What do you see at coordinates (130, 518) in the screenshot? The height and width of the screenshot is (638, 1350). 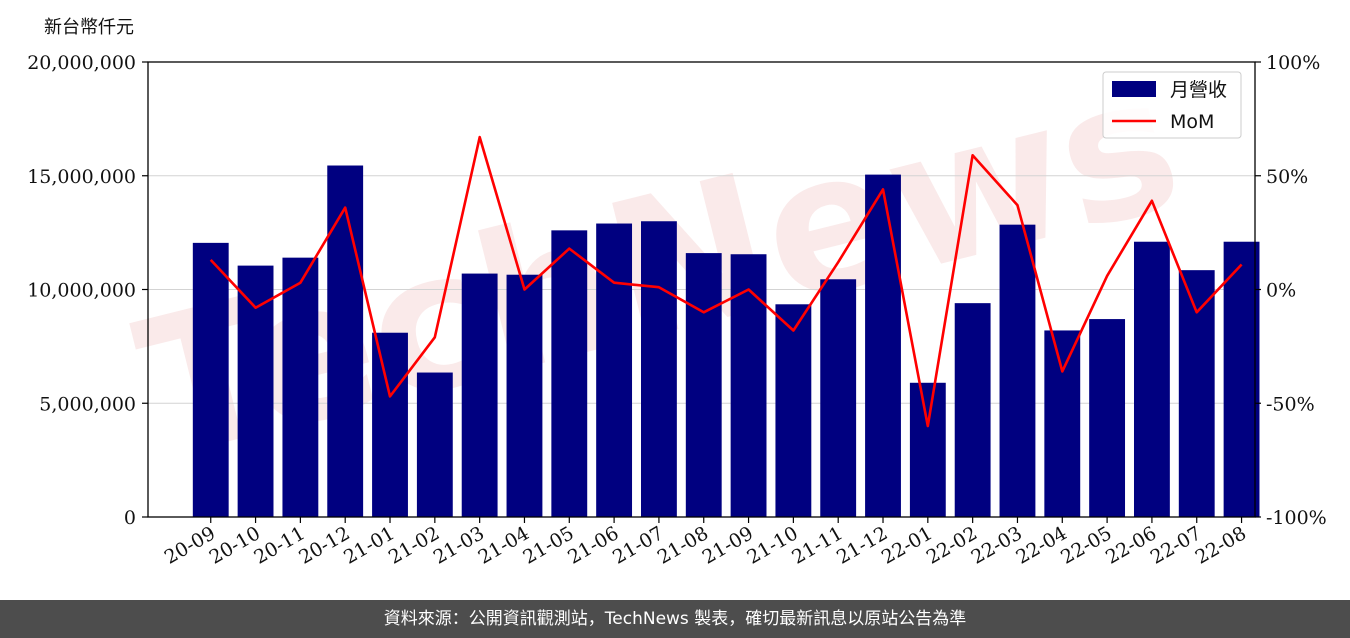 I see `y-left-tick-label: 0` at bounding box center [130, 518].